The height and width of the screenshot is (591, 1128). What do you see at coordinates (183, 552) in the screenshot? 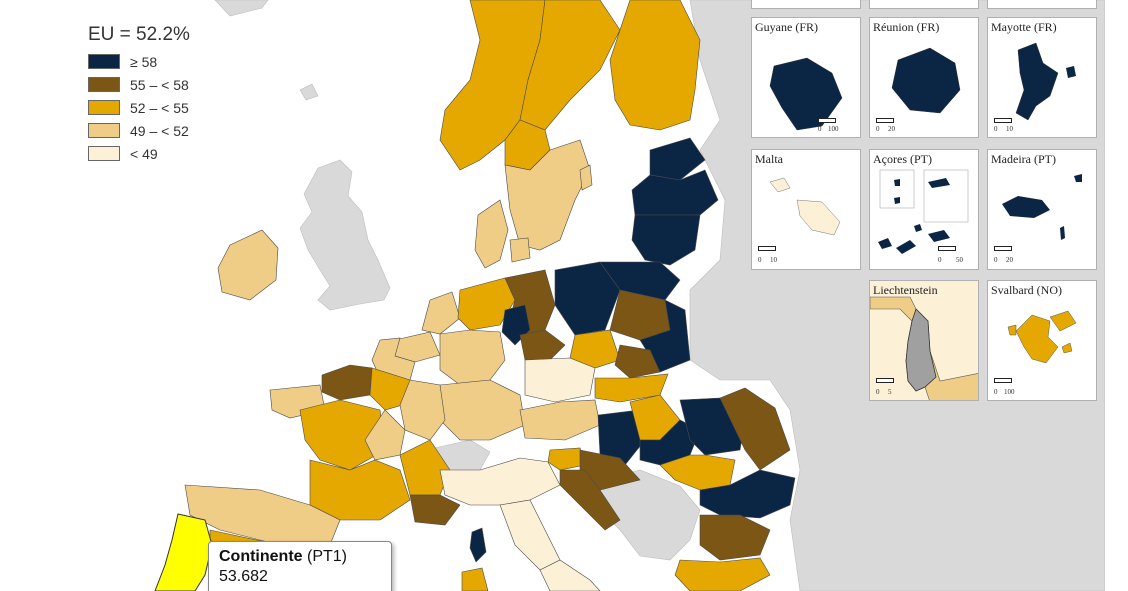
I see `region-portugal-continente` at bounding box center [183, 552].